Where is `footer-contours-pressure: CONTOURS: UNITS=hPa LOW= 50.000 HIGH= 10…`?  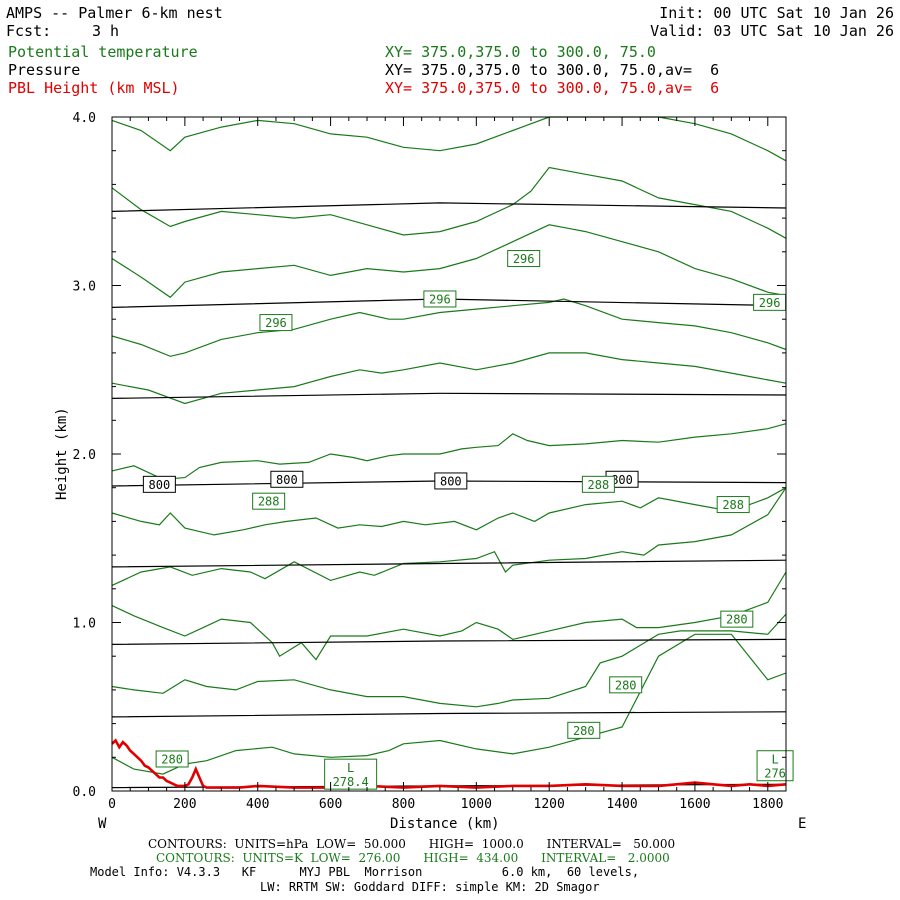
footer-contours-pressure: CONTOURS: UNITS=hPa LOW= 50.000 HIGH= 10… is located at coordinates (412, 844).